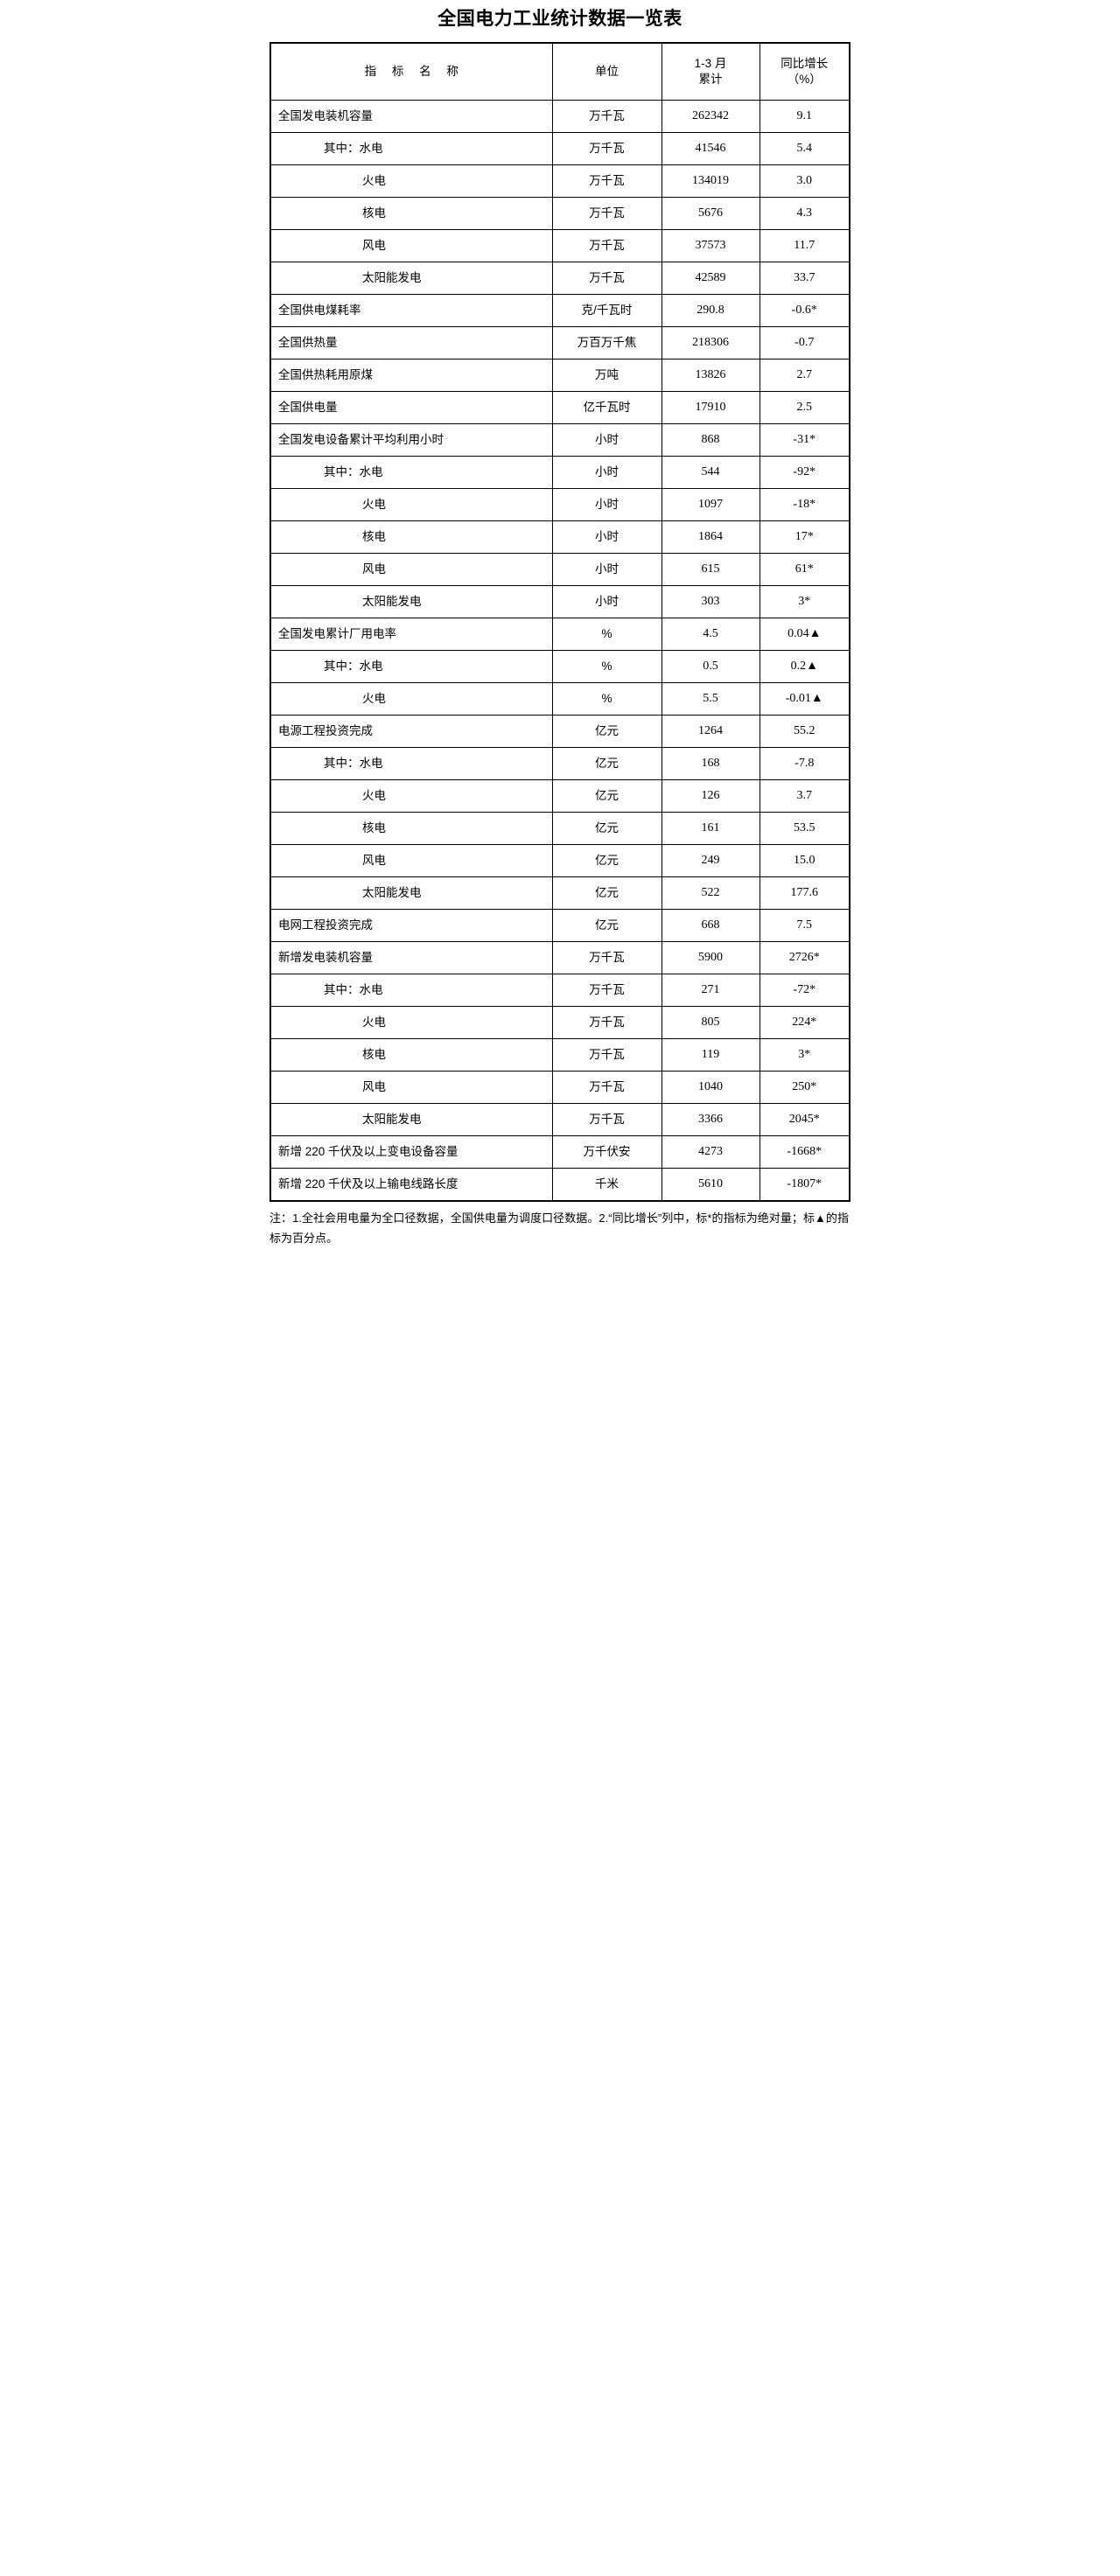 This screenshot has width=1120, height=2576. Describe the element at coordinates (804, 861) in the screenshot. I see `cell-yoy-growth: 15.0` at that location.